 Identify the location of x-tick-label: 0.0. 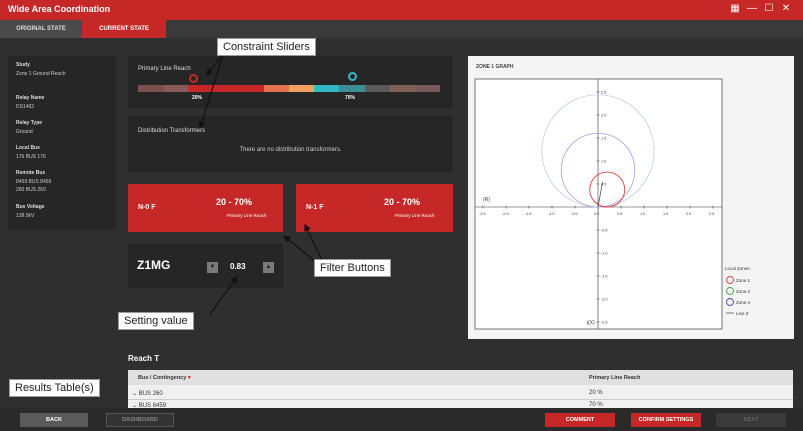
(596, 214).